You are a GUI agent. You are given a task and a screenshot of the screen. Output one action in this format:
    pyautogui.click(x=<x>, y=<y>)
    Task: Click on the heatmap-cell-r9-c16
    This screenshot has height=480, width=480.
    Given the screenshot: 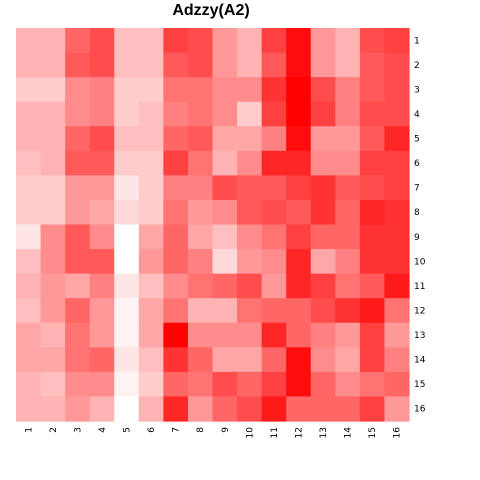 What is the action you would take?
    pyautogui.click(x=397, y=237)
    